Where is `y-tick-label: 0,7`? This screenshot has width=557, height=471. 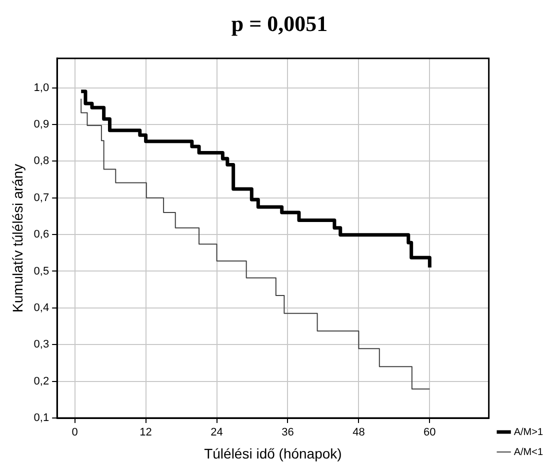 y-tick-label: 0,7 is located at coordinates (42, 198).